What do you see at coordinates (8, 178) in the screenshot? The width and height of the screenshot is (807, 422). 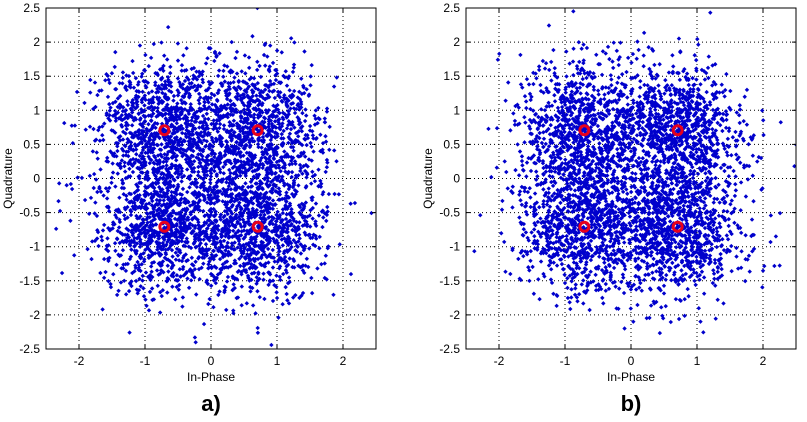 I see `y-axis-label: Quadrature` at bounding box center [8, 178].